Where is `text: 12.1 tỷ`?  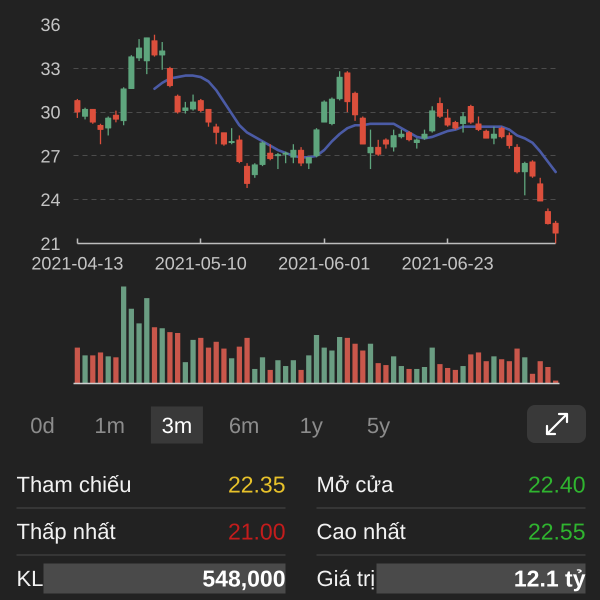
text: 12.1 tỷ is located at coordinates (550, 579).